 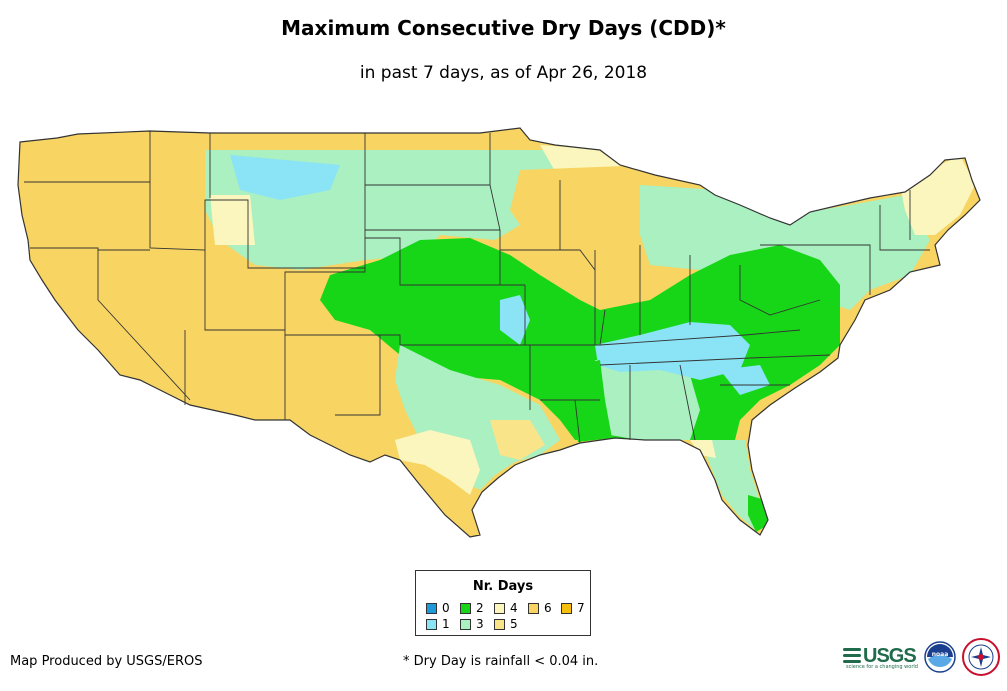 What do you see at coordinates (438, 608) in the screenshot?
I see `legend-item: 0` at bounding box center [438, 608].